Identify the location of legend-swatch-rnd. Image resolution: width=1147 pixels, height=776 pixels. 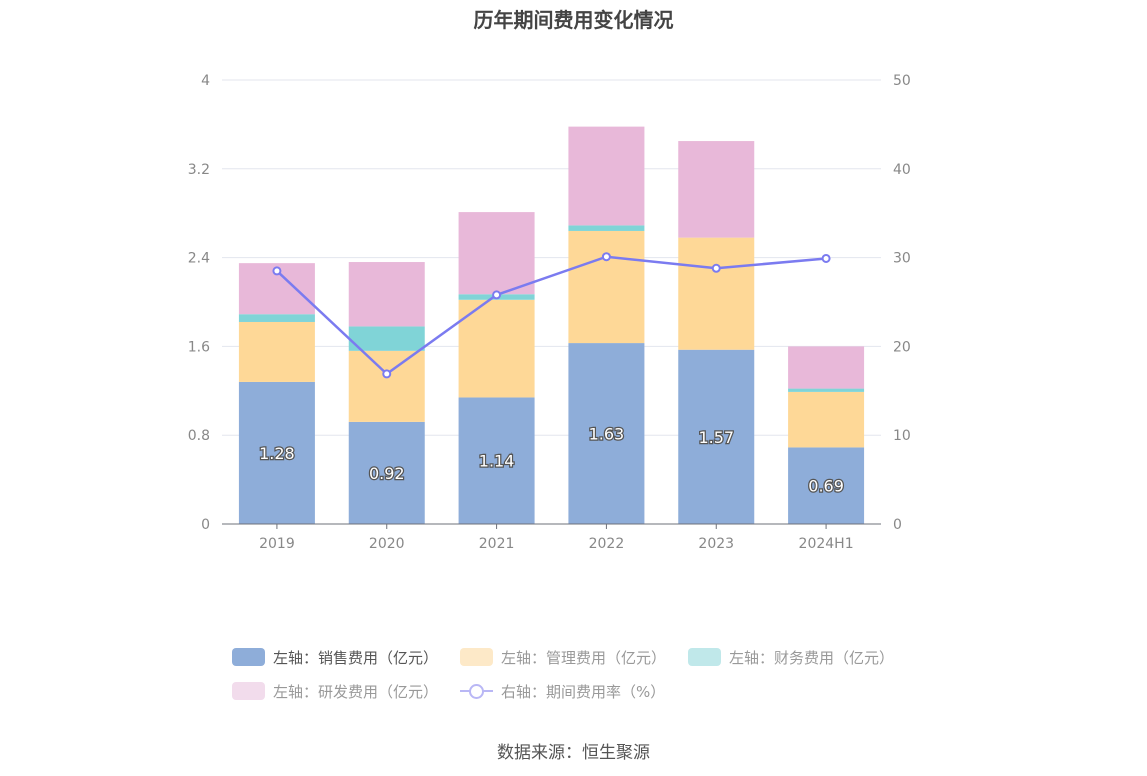
(248, 691).